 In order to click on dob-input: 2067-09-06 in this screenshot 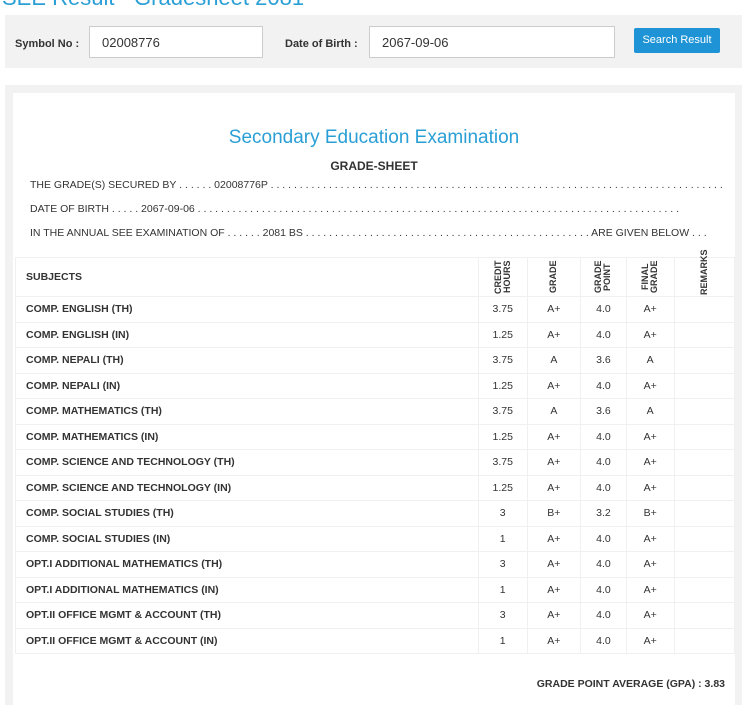, I will do `click(492, 42)`.